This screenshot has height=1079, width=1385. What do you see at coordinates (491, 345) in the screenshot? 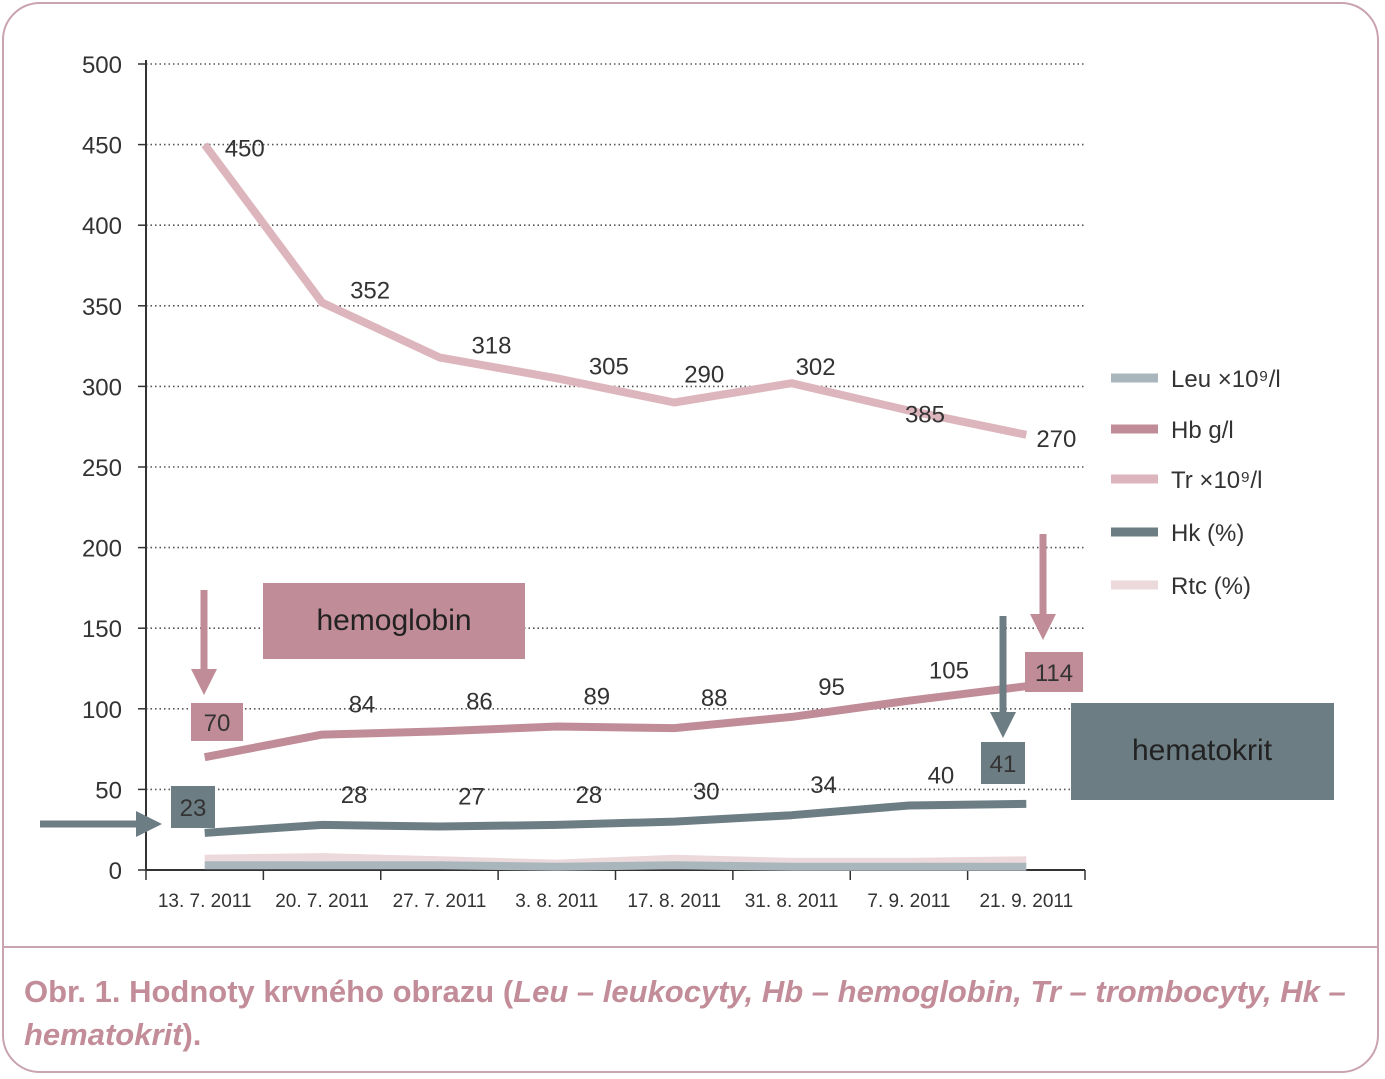
I see `data-label: 318` at bounding box center [491, 345].